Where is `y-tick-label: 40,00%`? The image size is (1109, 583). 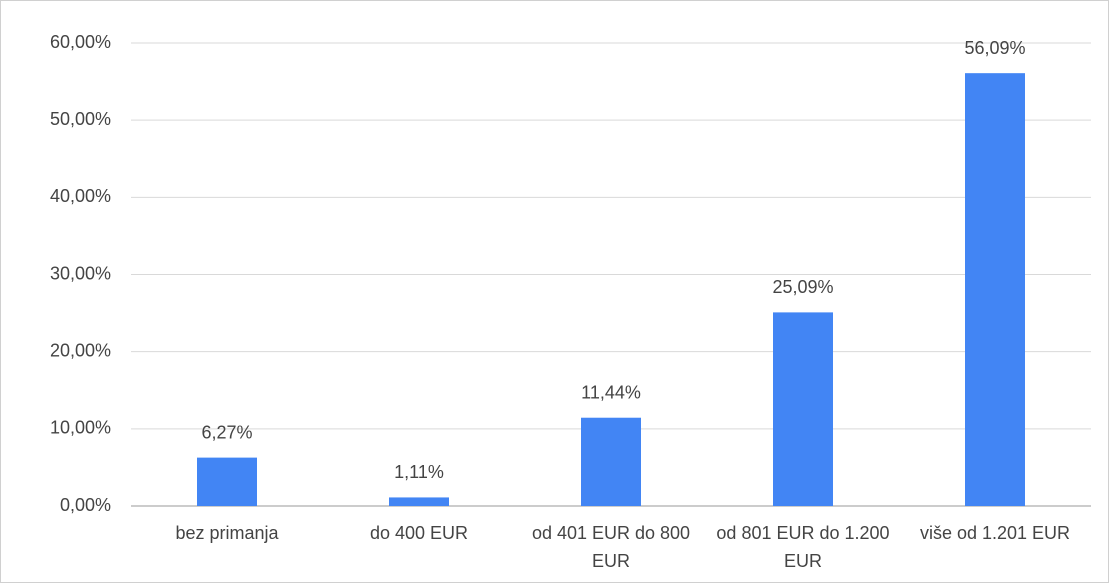
y-tick-label: 40,00% is located at coordinates (80, 196).